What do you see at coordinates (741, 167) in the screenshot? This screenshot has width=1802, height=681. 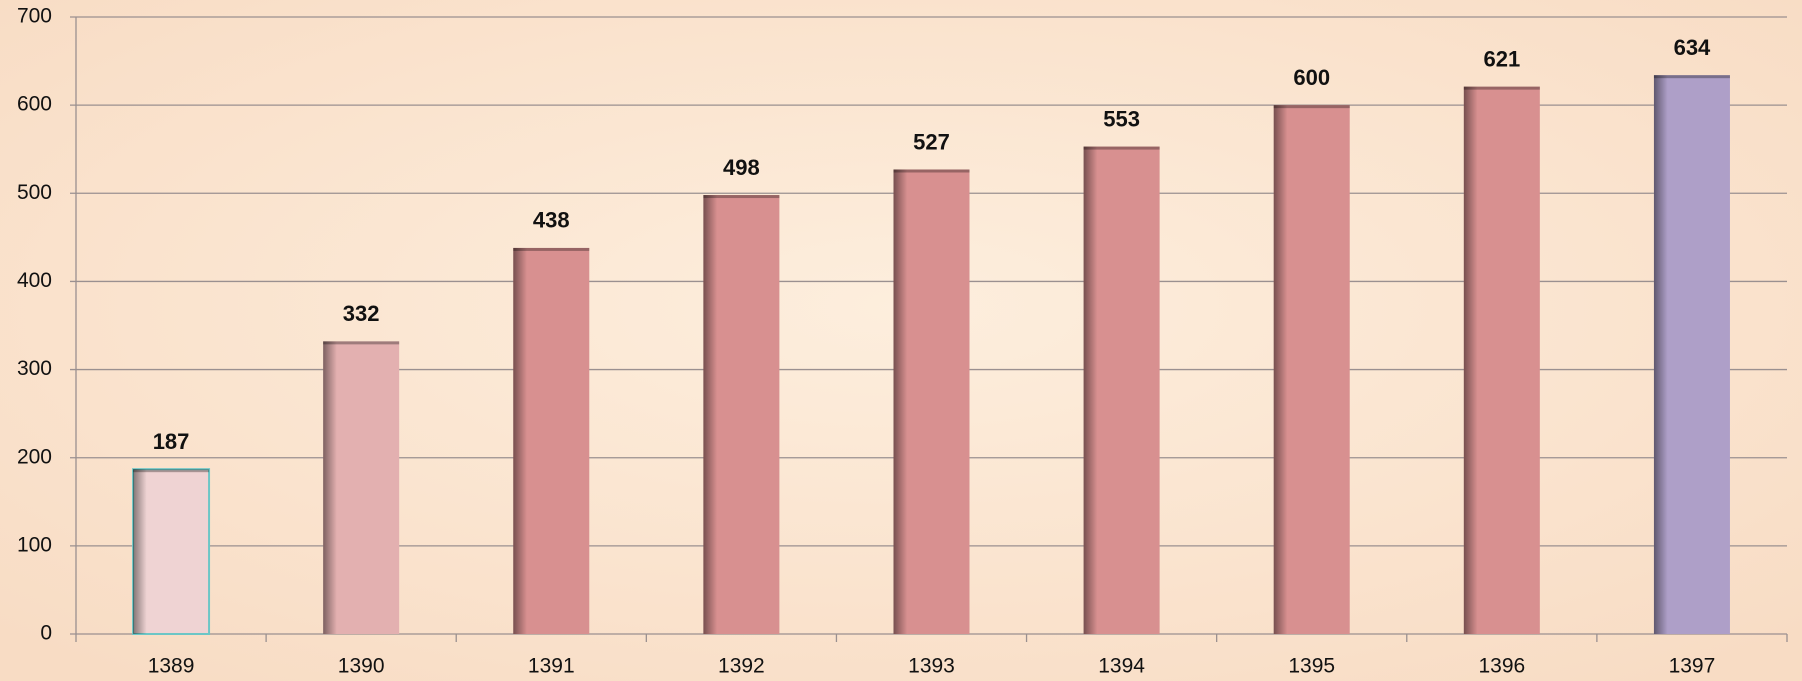 I see `value-label: 498` at bounding box center [741, 167].